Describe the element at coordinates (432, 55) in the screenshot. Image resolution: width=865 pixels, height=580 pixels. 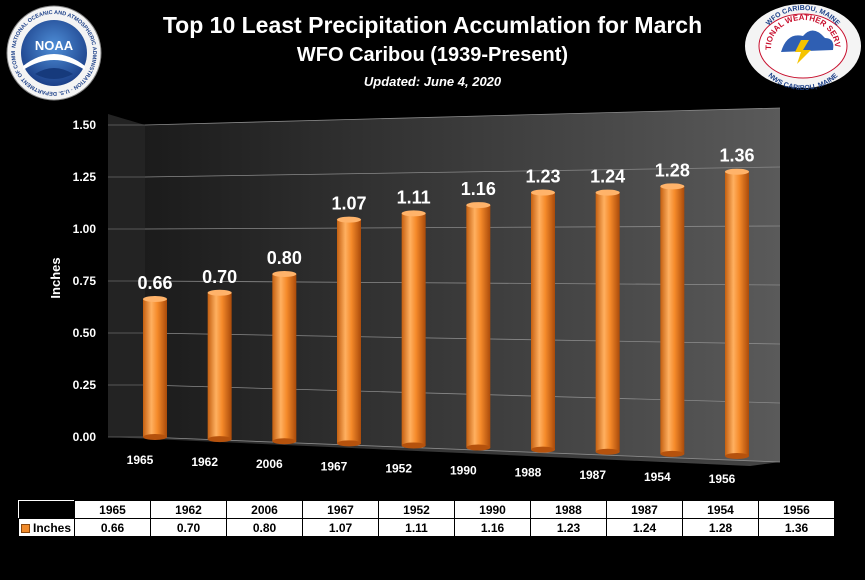
I see `chart-subtitle: WFO Caribou (1939-Present)` at that location.